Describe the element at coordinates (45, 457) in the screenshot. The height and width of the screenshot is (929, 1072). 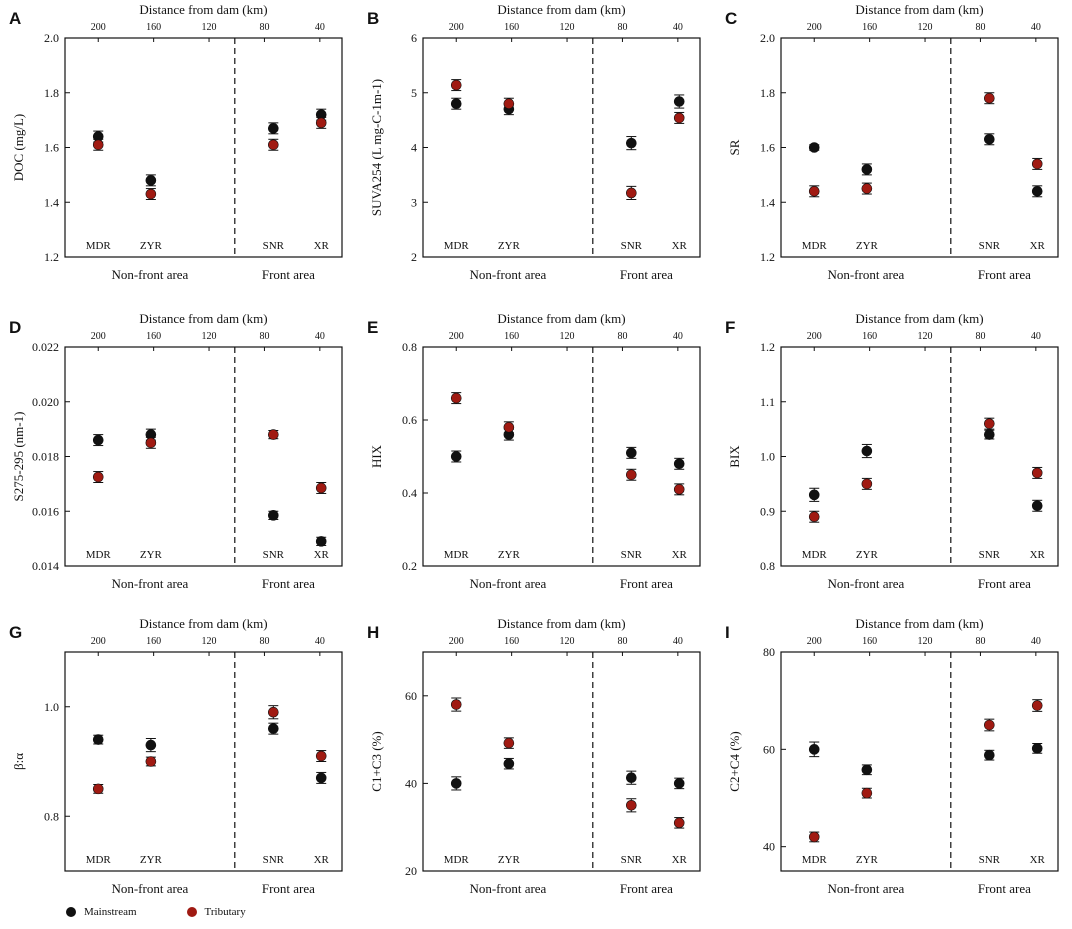
I see `y-tick-label: 0.018` at that location.